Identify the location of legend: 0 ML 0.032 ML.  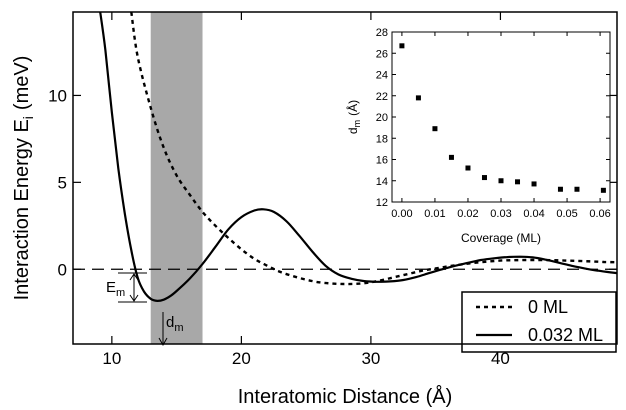
(539, 322).